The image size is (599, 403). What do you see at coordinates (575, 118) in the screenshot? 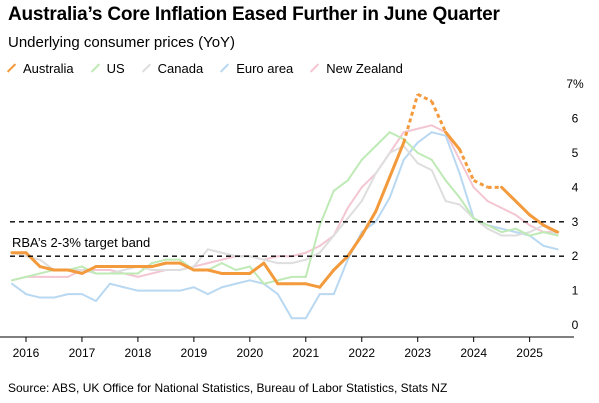
I see `y-tick-label: 6` at bounding box center [575, 118].